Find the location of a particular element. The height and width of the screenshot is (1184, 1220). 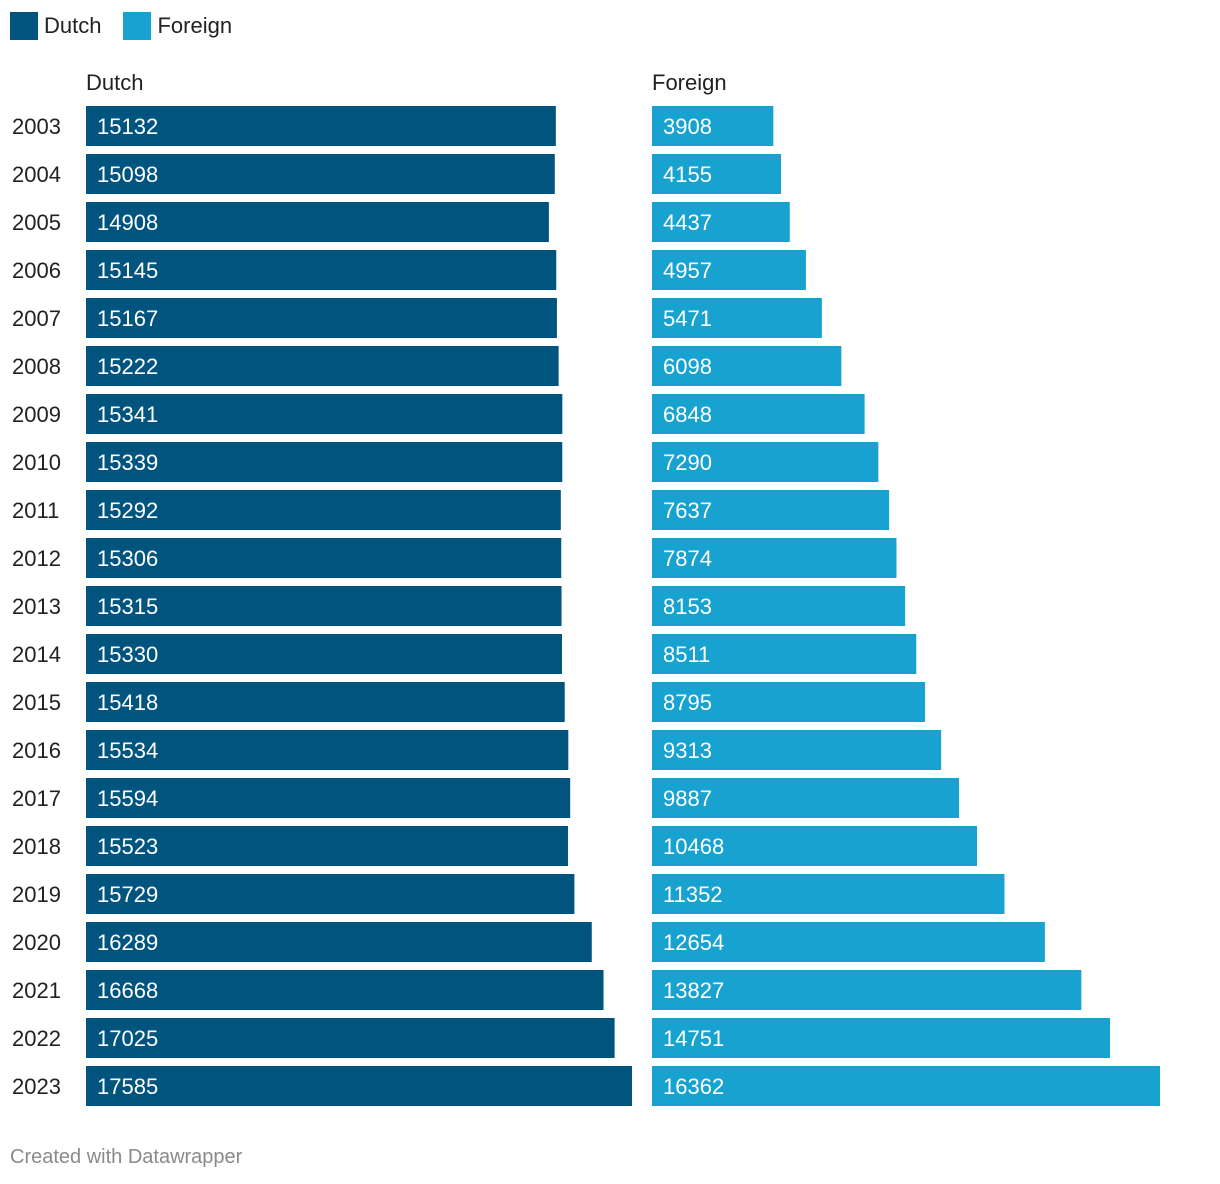

value-label-foreign-2010: 7290 is located at coordinates (687, 462).